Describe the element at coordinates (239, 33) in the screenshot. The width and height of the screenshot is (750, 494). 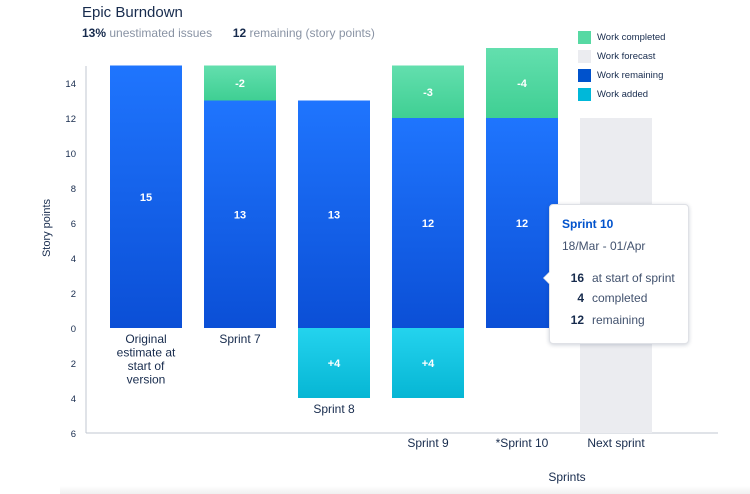
I see `remaining-value: 12` at that location.